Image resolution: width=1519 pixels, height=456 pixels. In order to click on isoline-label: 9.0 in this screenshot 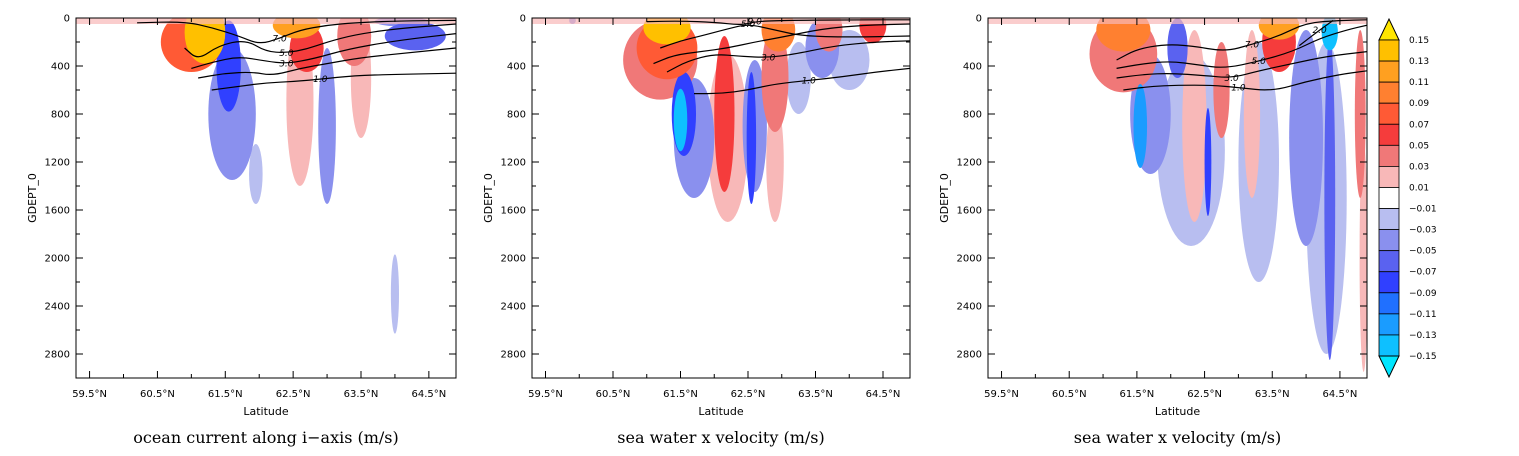, I will do `click(755, 23)`.